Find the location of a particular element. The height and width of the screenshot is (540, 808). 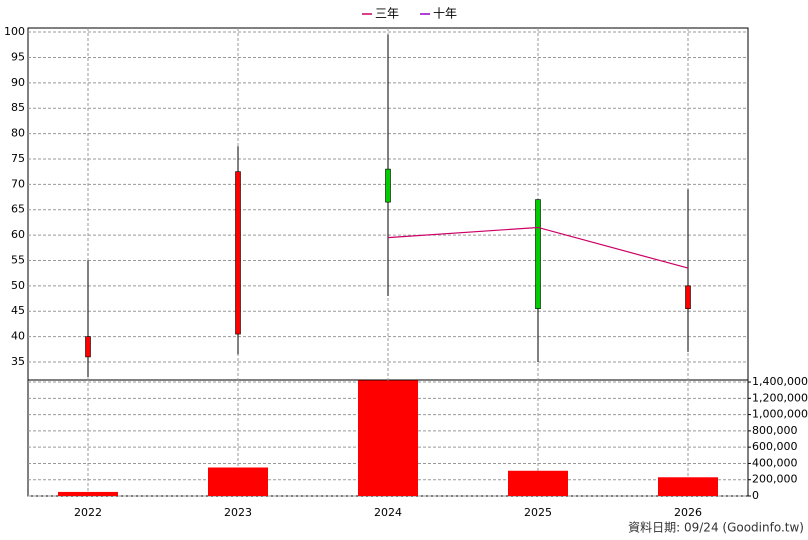

y-tick-label: 60 is located at coordinates (18, 234).